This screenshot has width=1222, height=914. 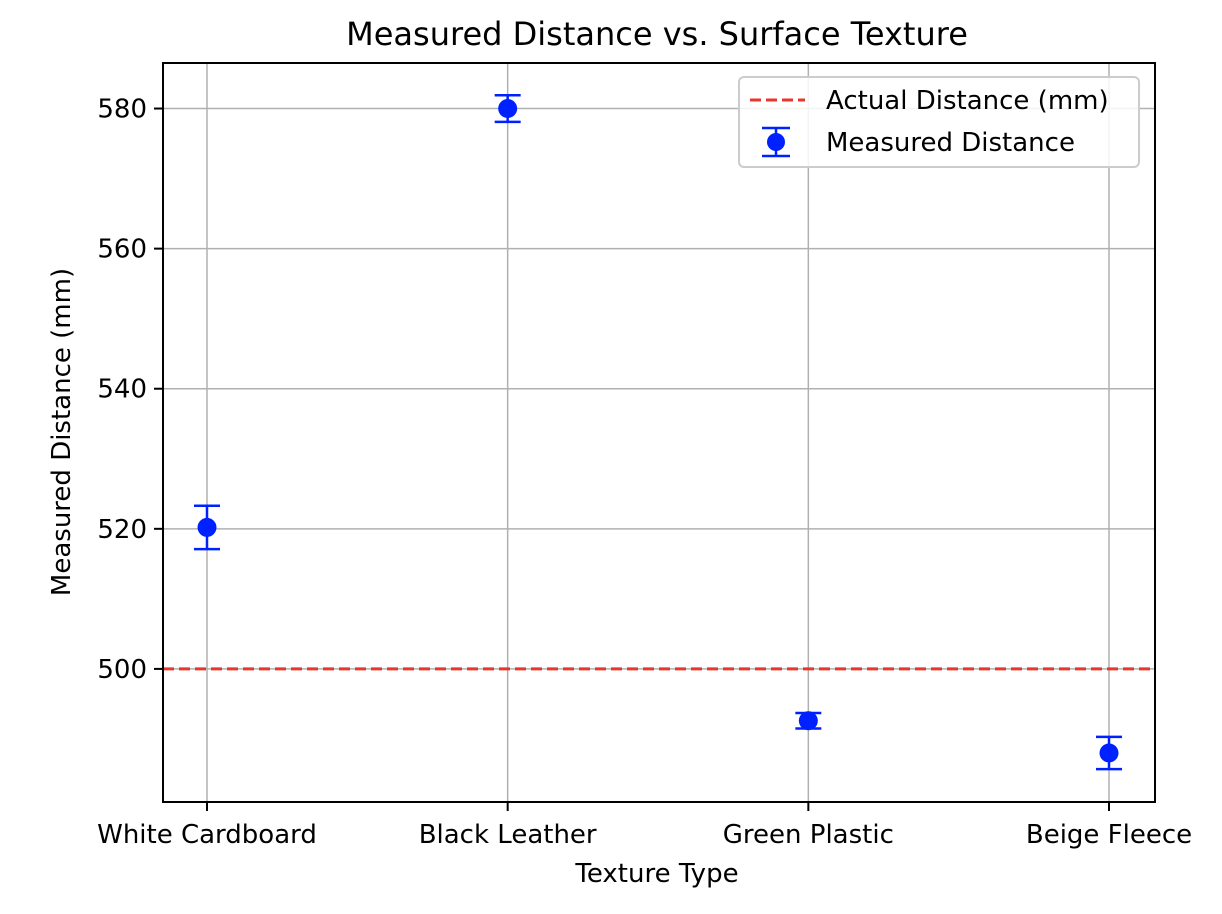 I want to click on y-tick-label: 520, so click(x=122, y=530).